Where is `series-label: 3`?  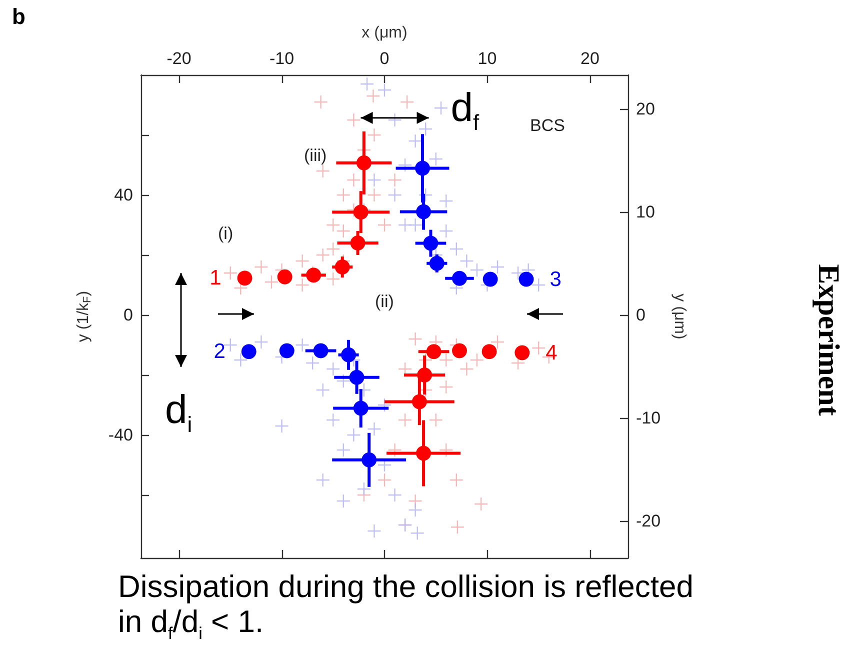 series-label: 3 is located at coordinates (556, 279).